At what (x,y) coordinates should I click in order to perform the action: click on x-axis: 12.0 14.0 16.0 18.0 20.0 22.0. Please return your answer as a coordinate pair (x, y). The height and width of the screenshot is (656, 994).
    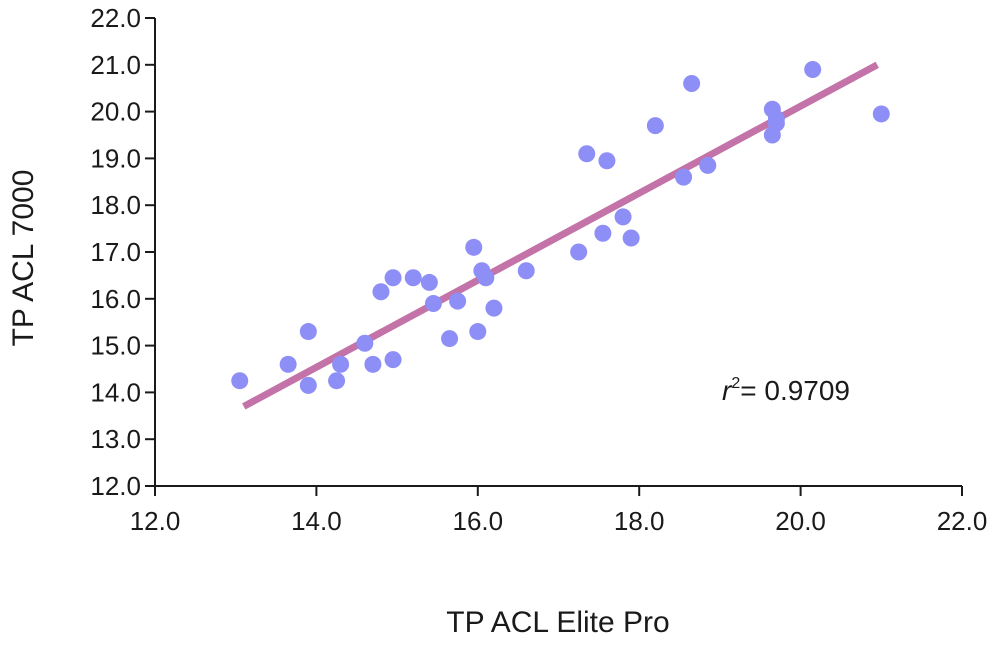
    Looking at the image, I should click on (559, 510).